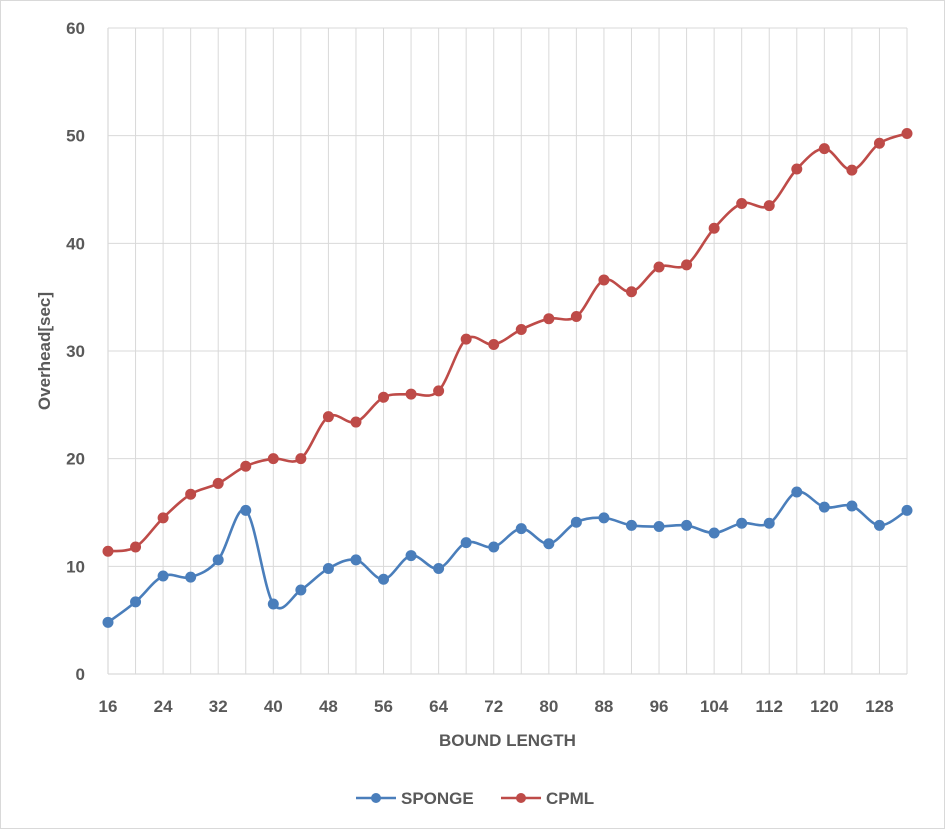 Image resolution: width=945 pixels, height=830 pixels. I want to click on x-tick-label: 16, so click(108, 706).